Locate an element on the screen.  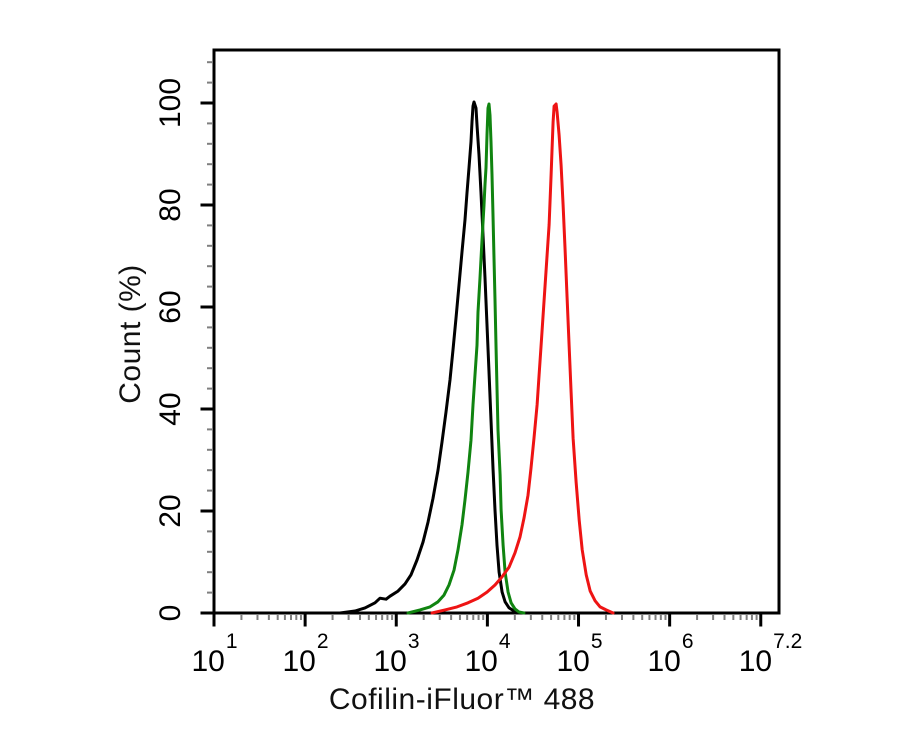
series-green-curve is located at coordinates (466, 358).